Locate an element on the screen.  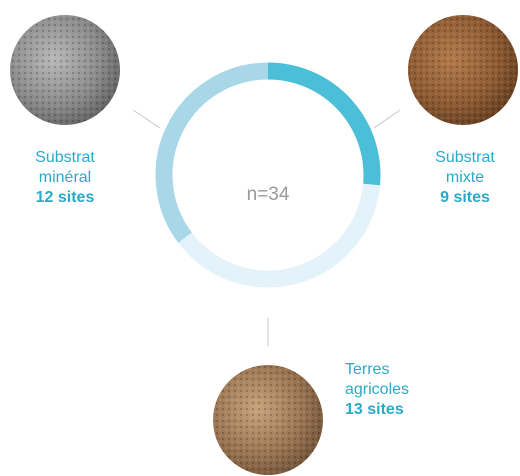
value-label: 13 sites is located at coordinates (374, 409).